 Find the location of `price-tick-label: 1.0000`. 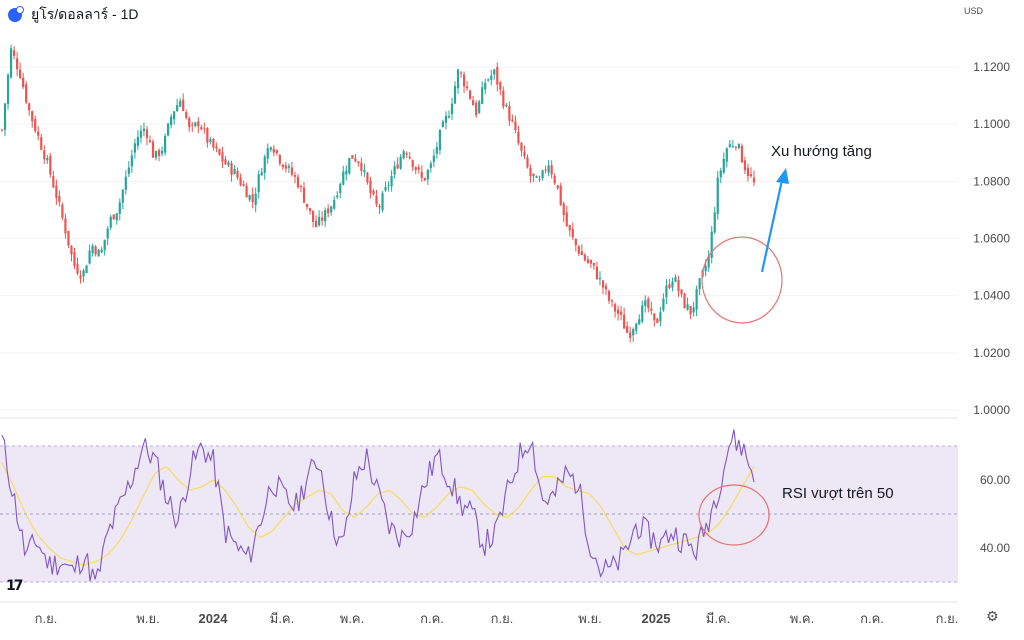

price-tick-label: 1.0000 is located at coordinates (991, 410).